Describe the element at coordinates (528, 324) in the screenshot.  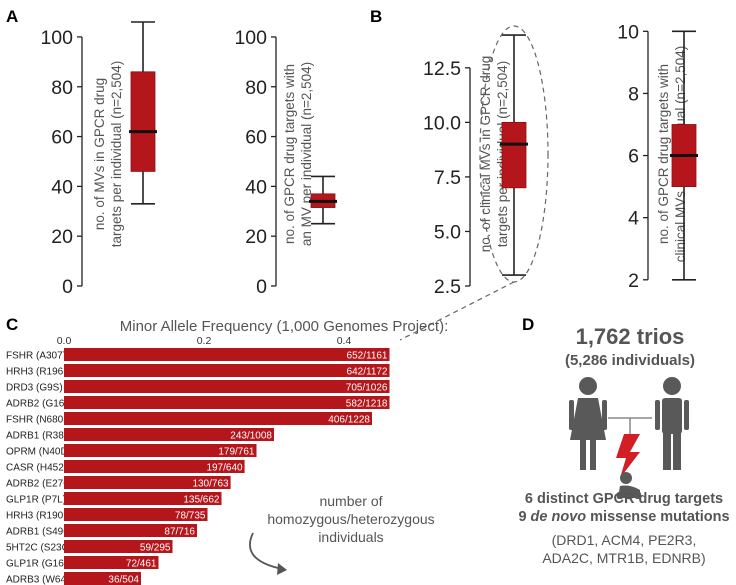
I see `panel-label-d: D` at that location.